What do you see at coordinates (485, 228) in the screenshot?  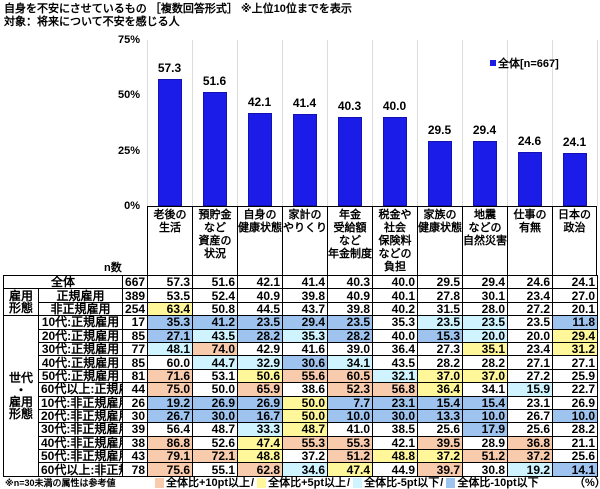 I see `category-label-line: などの` at bounding box center [485, 228].